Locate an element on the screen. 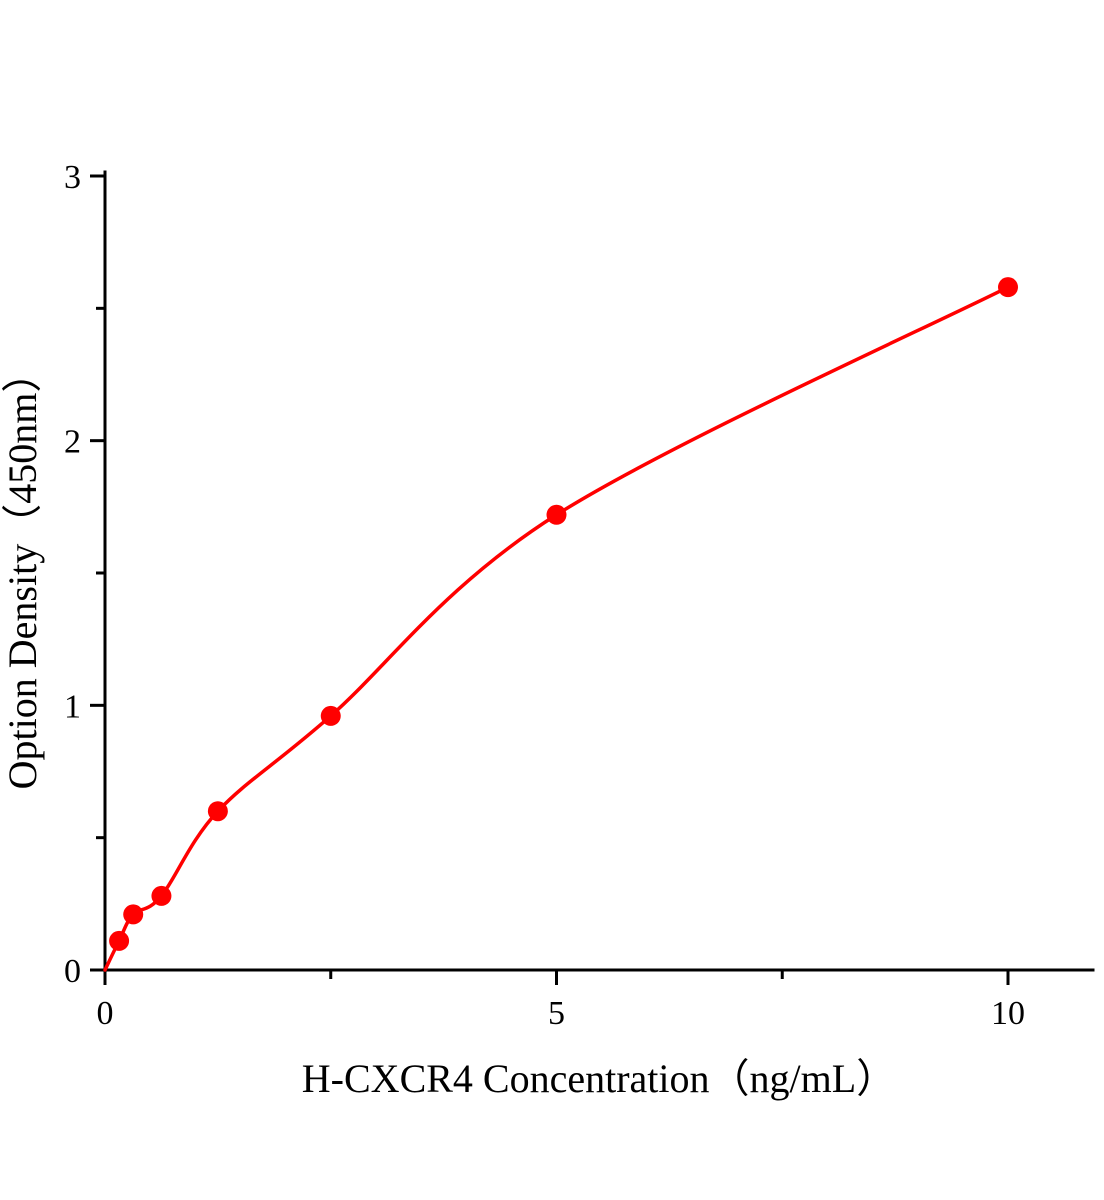 The width and height of the screenshot is (1104, 1200). x-tick-label: 10 is located at coordinates (1008, 1013).